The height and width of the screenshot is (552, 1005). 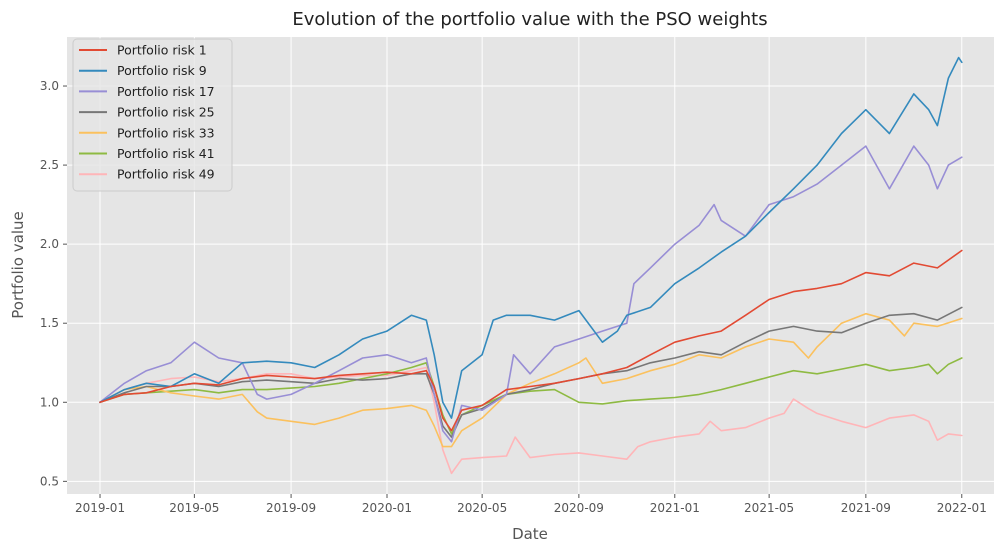 I want to click on x-tick-label: 2019-05, so click(x=194, y=508).